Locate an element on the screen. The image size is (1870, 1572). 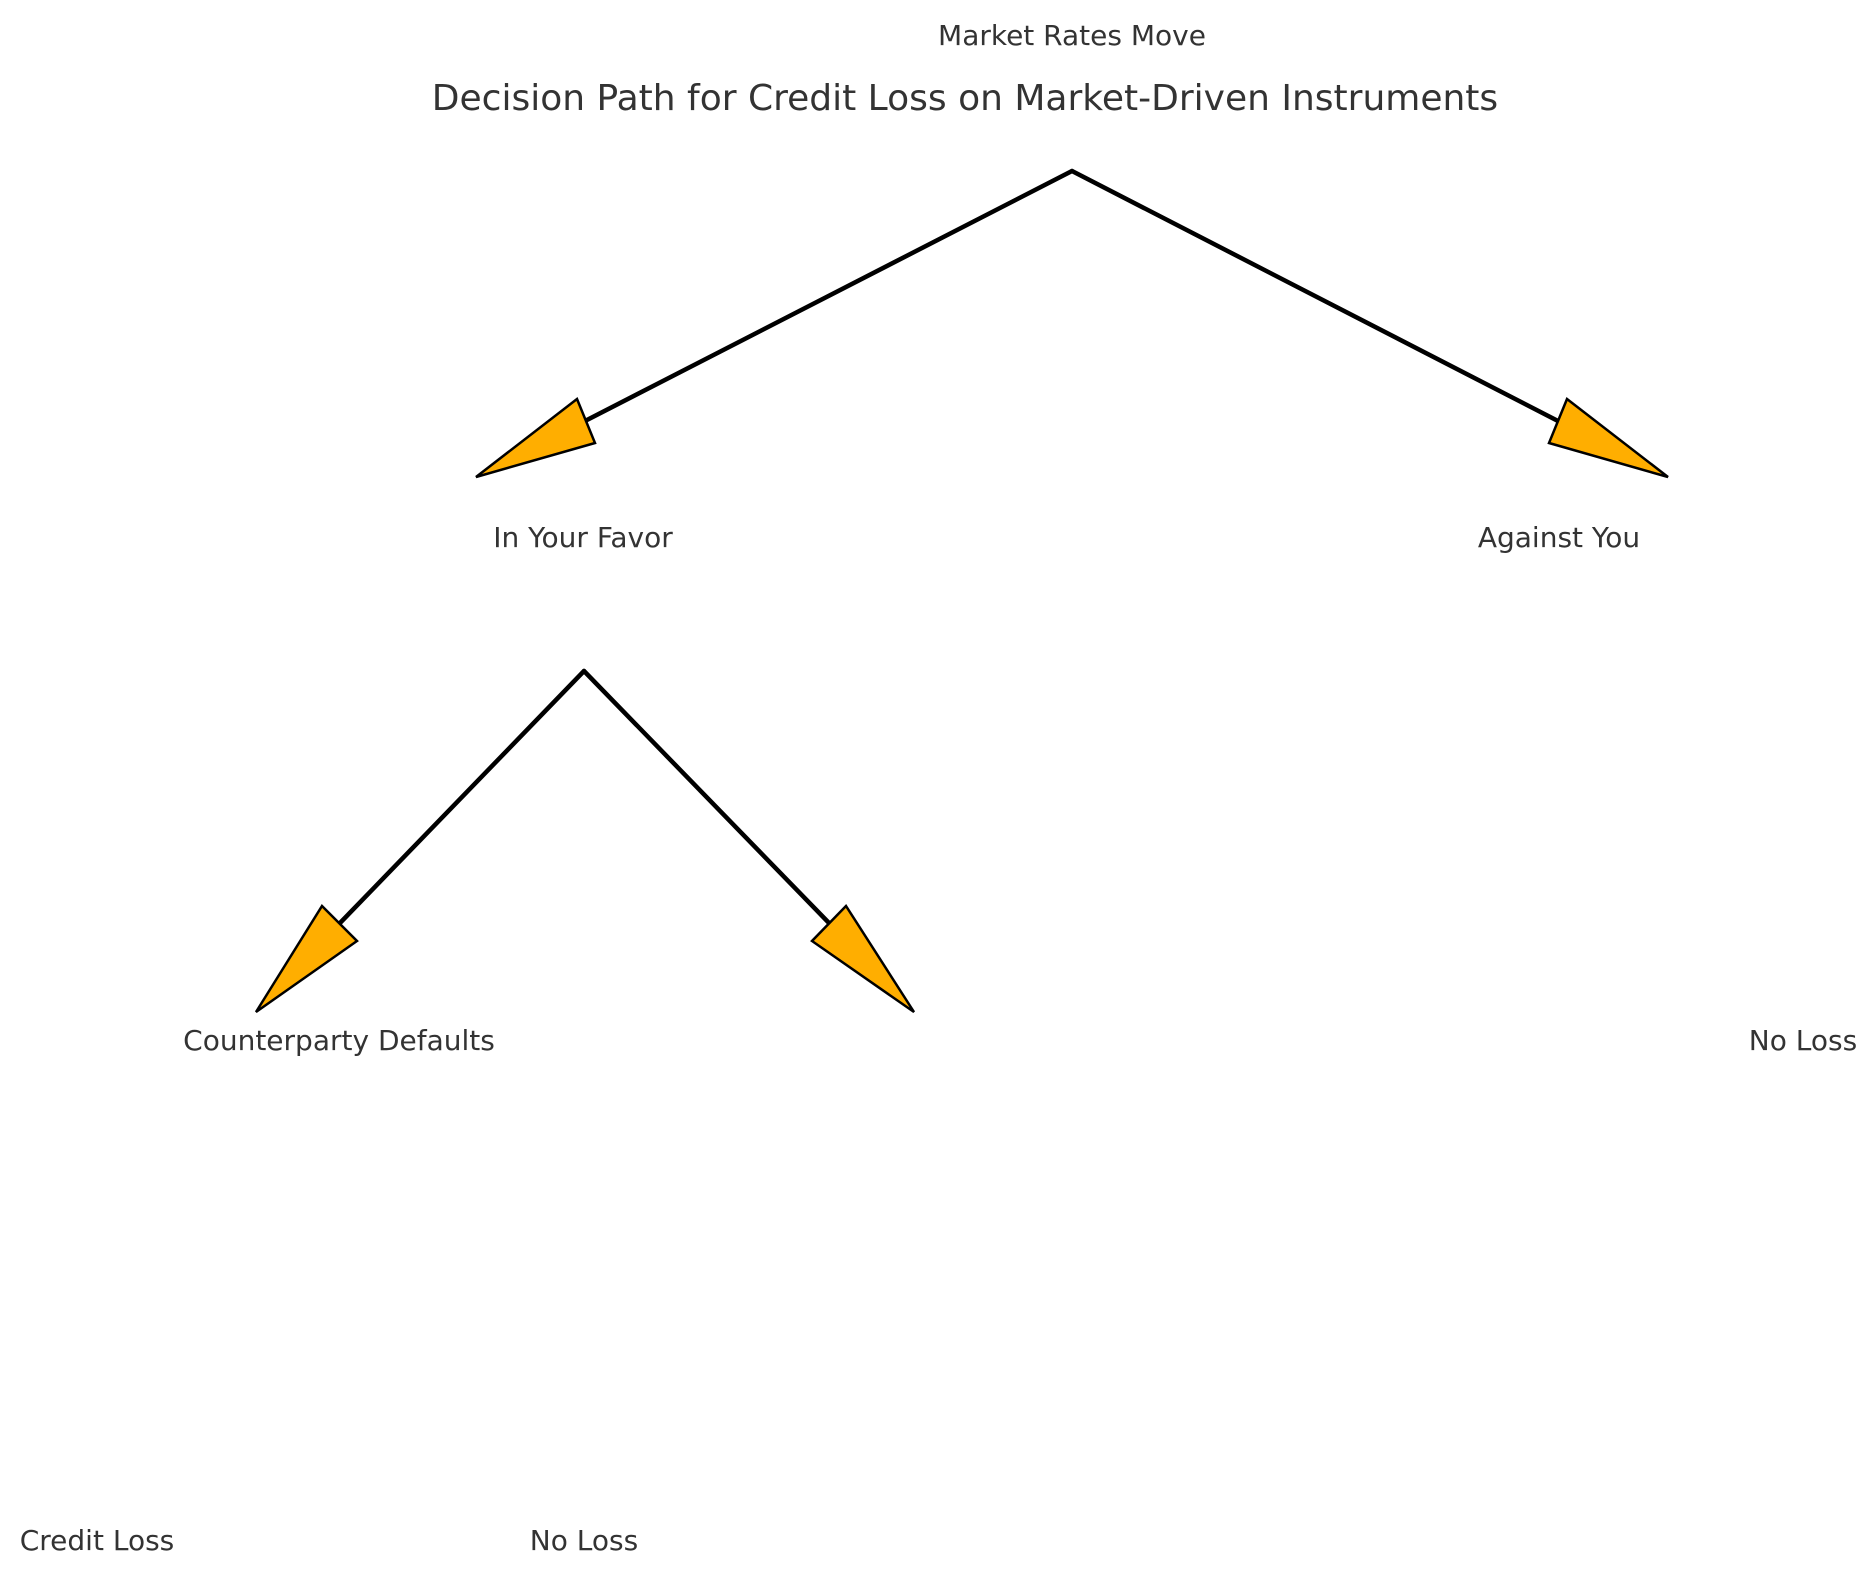
node-market-rates-move: Market Rates Move is located at coordinates (1072, 35).